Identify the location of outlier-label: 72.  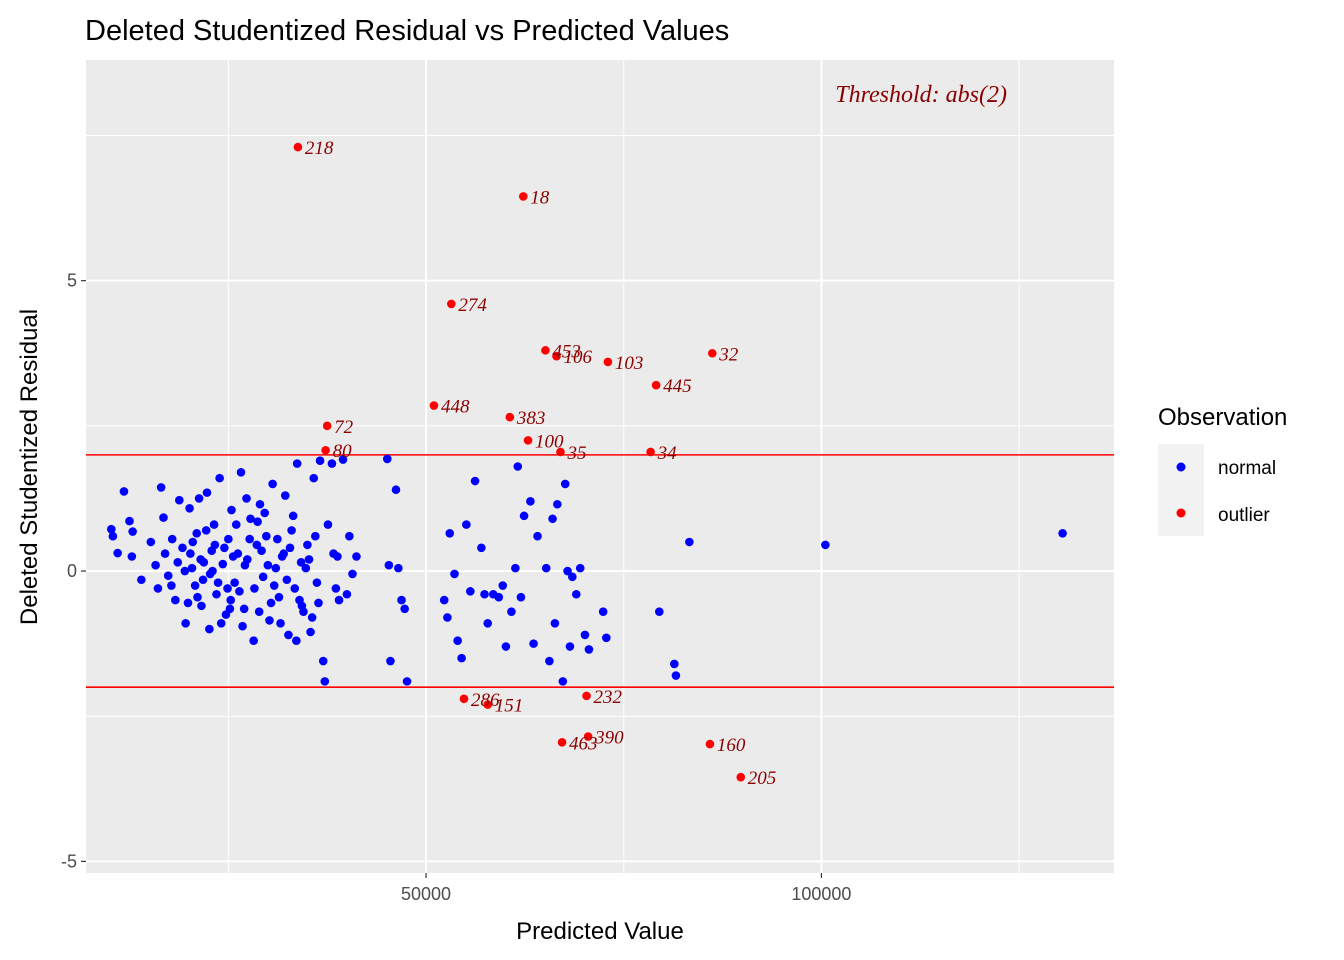
(344, 427).